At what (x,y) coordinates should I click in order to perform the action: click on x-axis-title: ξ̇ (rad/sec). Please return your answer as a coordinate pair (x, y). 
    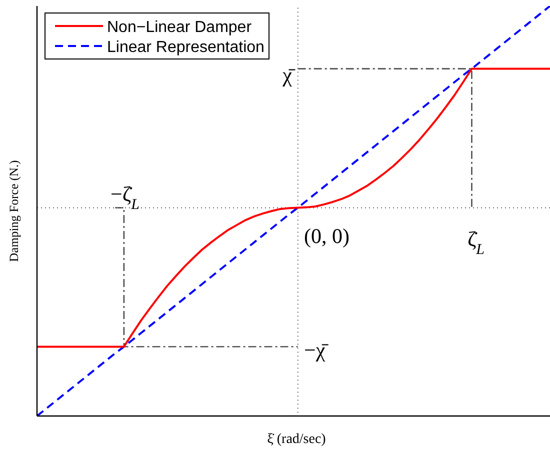
    Looking at the image, I should click on (296, 439).